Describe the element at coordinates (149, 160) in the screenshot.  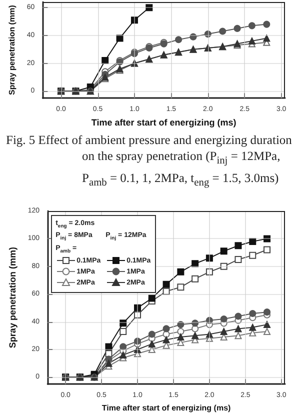
I see `text: Fig. 5 Effect of ambient pressure and energizing duration on the spray penetration (P$_{inj}$ = 12MPa, P$_{amb}$ = 0.1, 1, 2MPa, t$_{eng}$ = 1.5, 3.0ms)` at that location.